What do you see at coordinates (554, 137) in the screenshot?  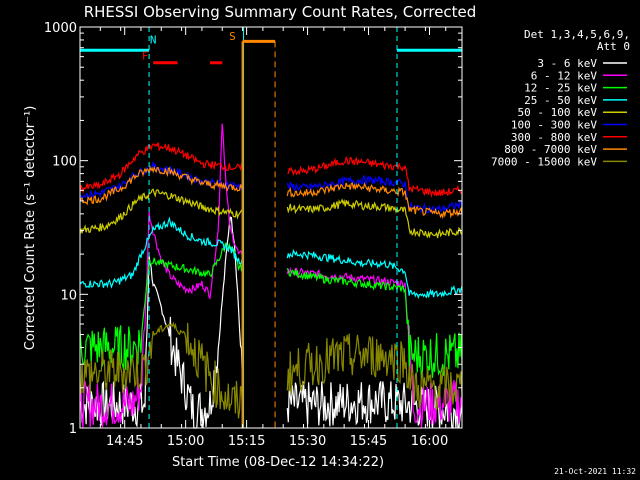 I see `legend-label-7: 300 - 800 keV` at bounding box center [554, 137].